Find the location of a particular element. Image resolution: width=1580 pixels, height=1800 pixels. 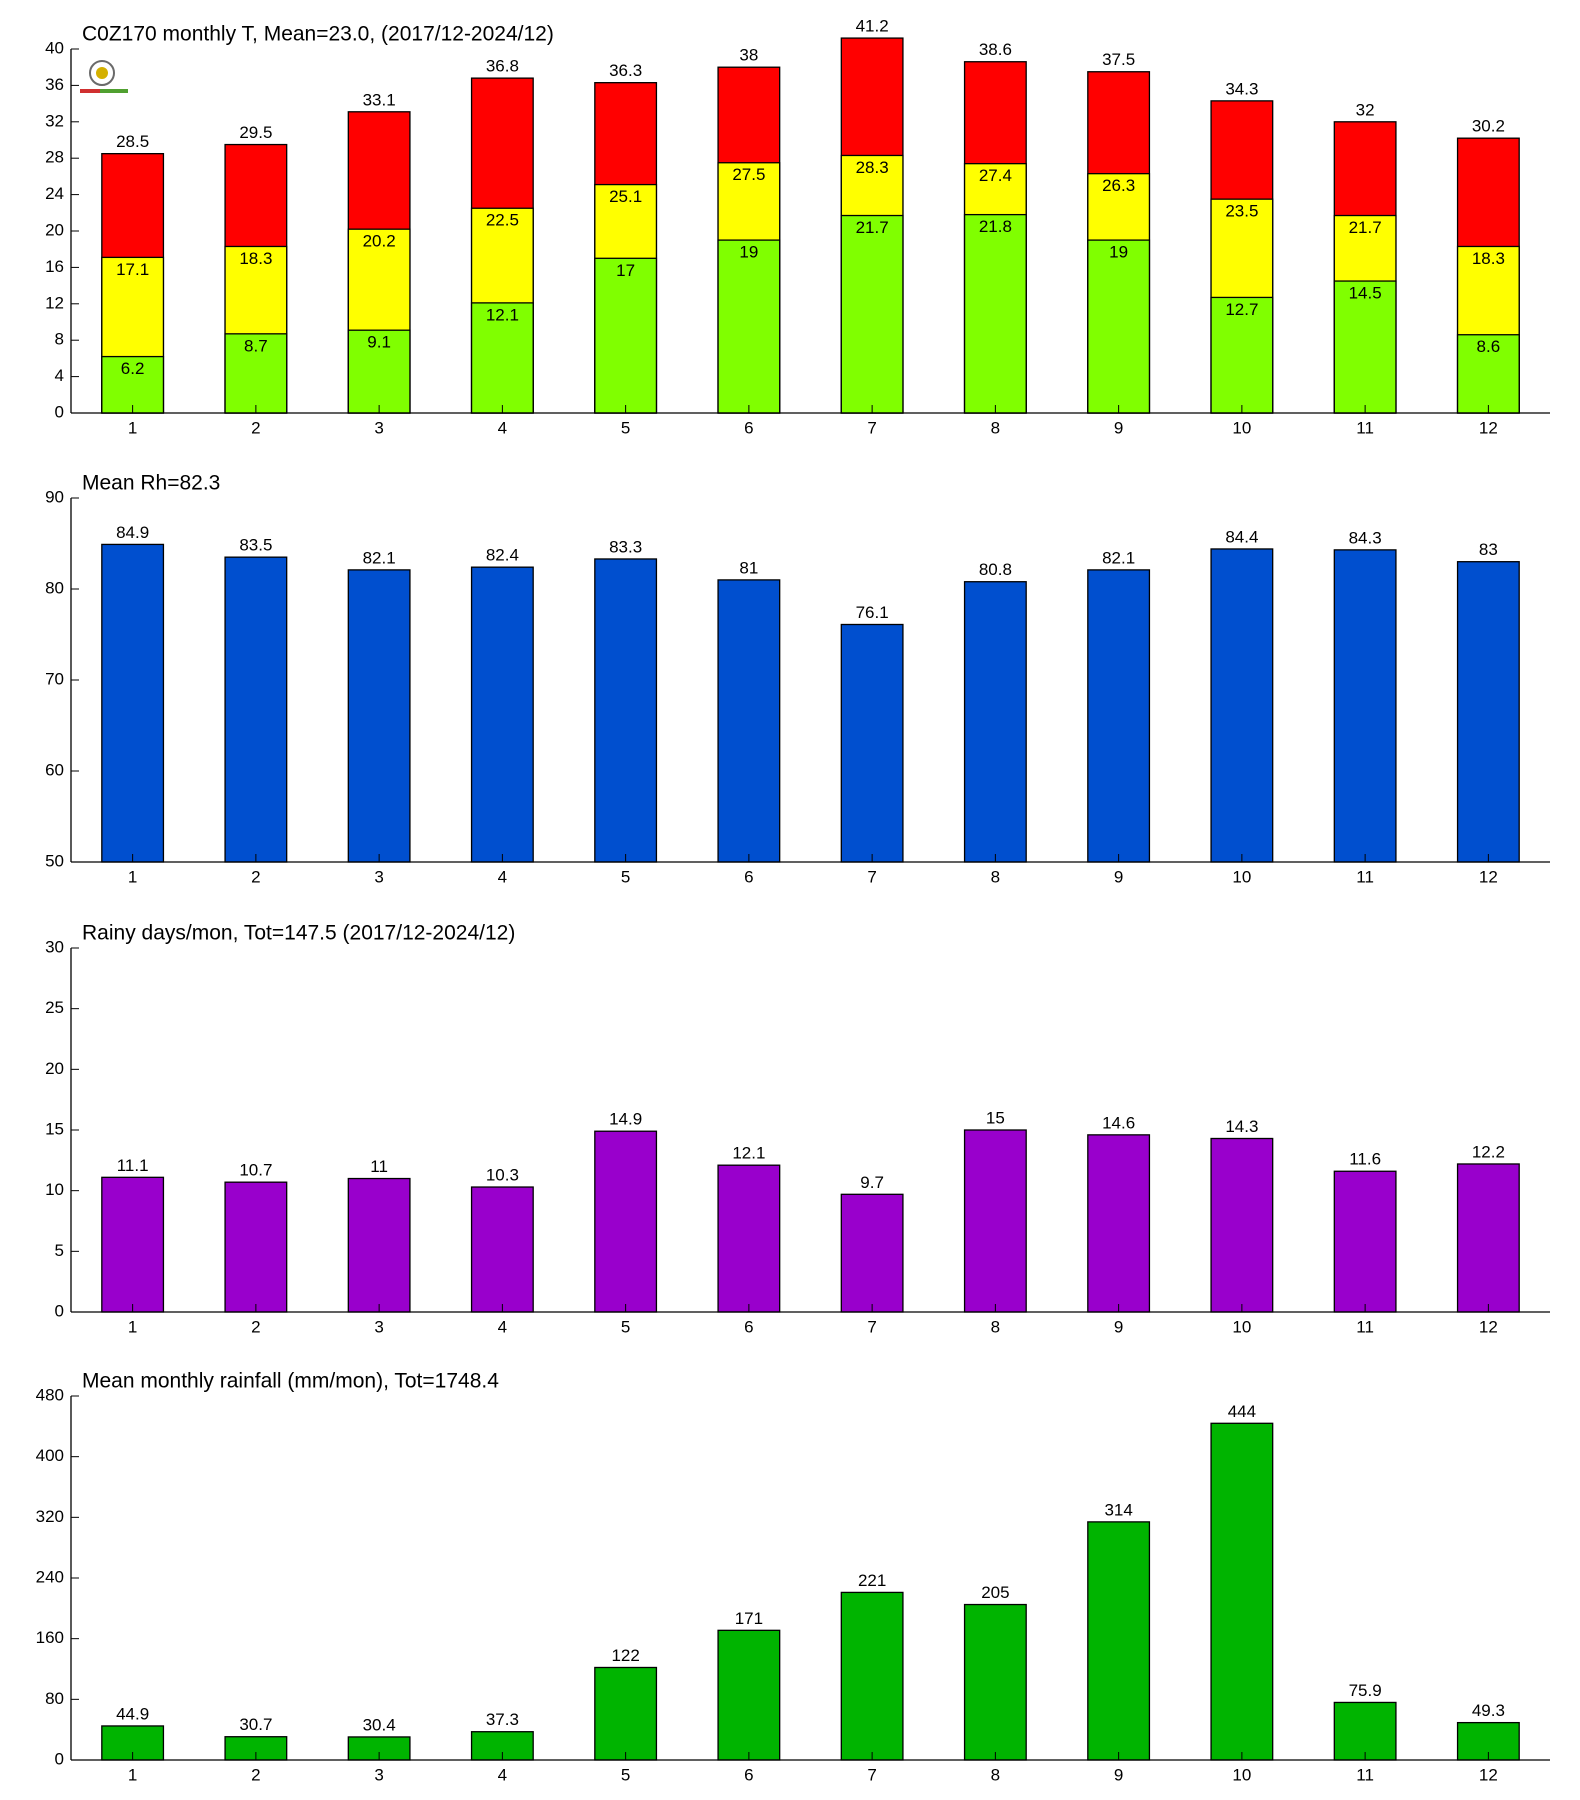

x-tick-label: 3 is located at coordinates (378, 1326).